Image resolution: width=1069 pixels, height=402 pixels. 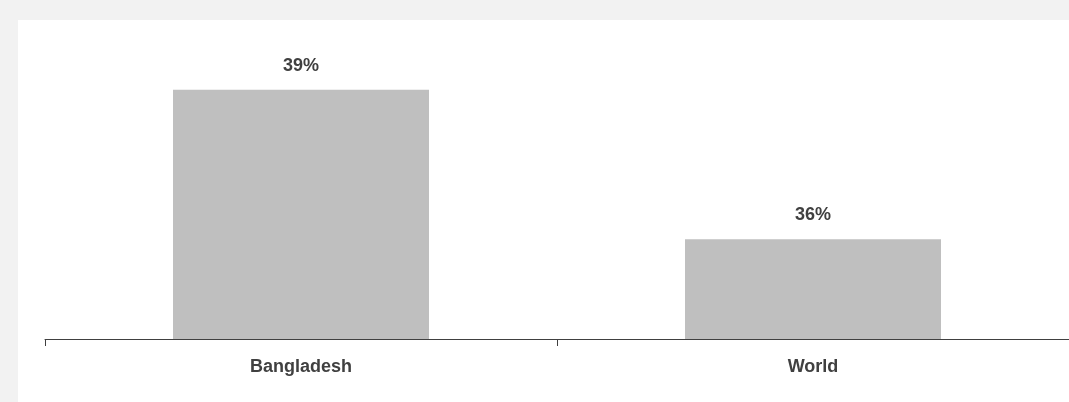 What do you see at coordinates (301, 64) in the screenshot?
I see `data-label: 39%` at bounding box center [301, 64].